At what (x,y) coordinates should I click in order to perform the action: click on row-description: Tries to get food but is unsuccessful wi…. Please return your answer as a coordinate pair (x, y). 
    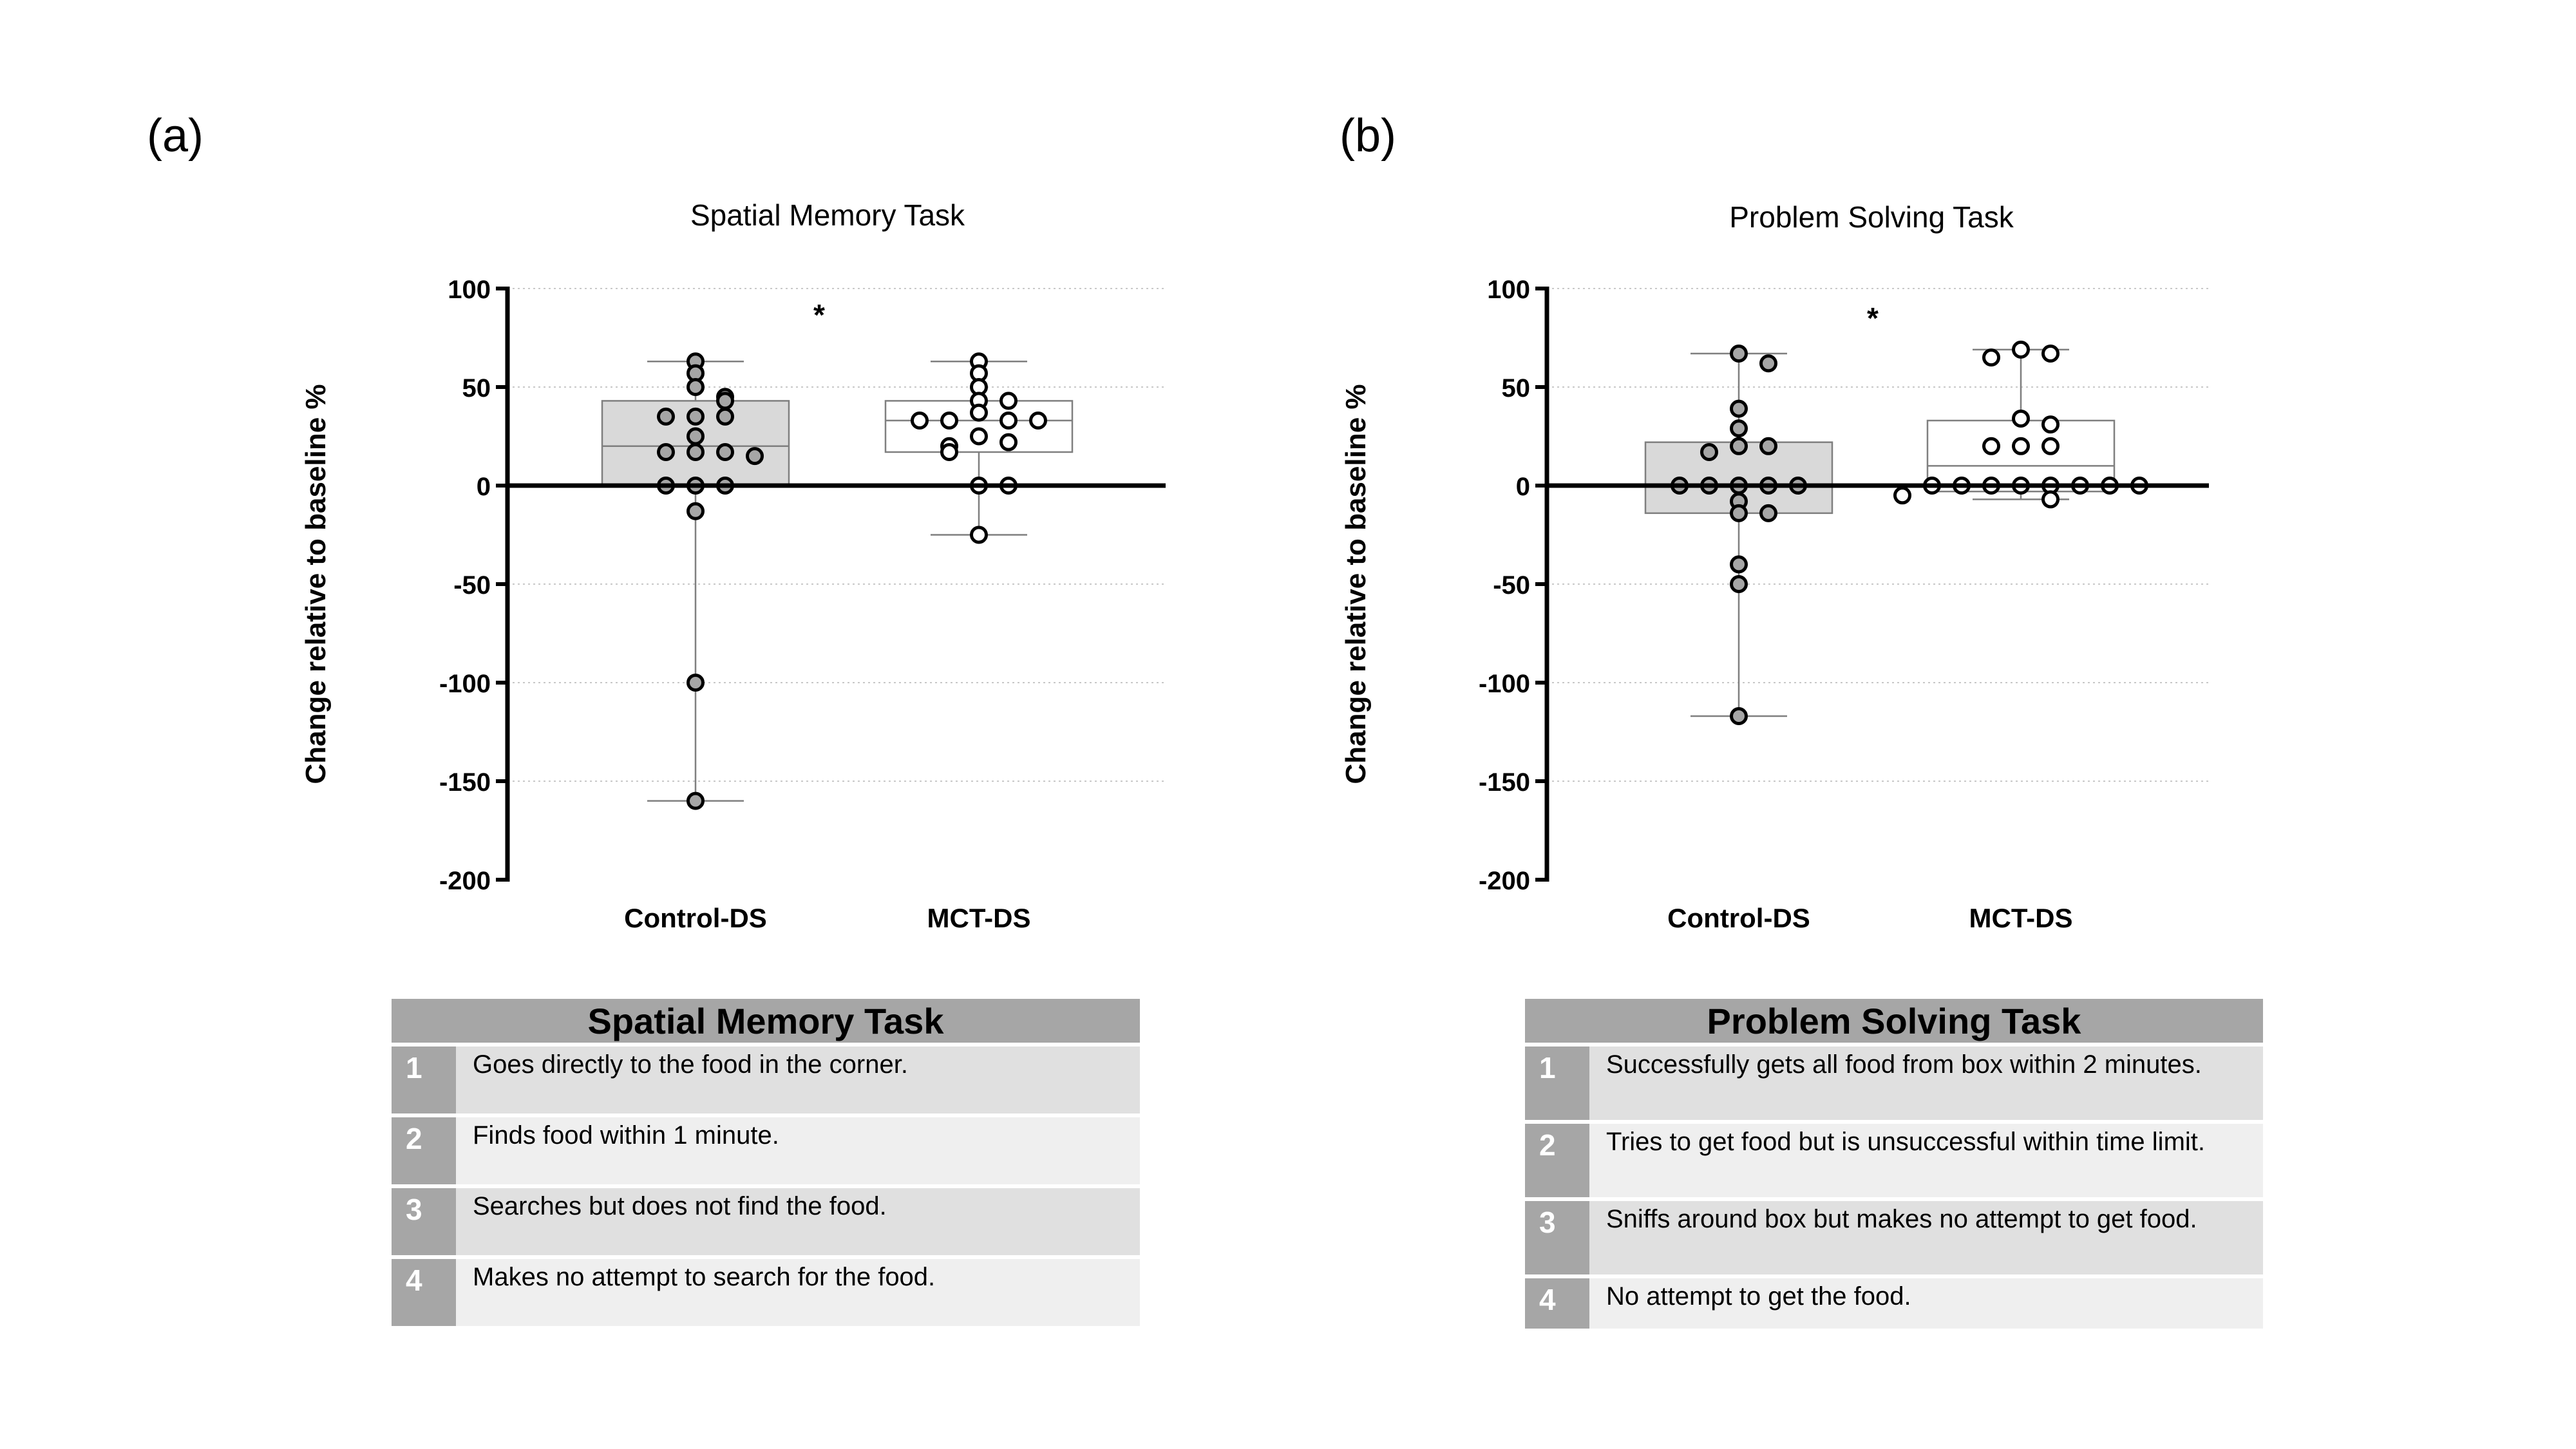
    Looking at the image, I should click on (1926, 1160).